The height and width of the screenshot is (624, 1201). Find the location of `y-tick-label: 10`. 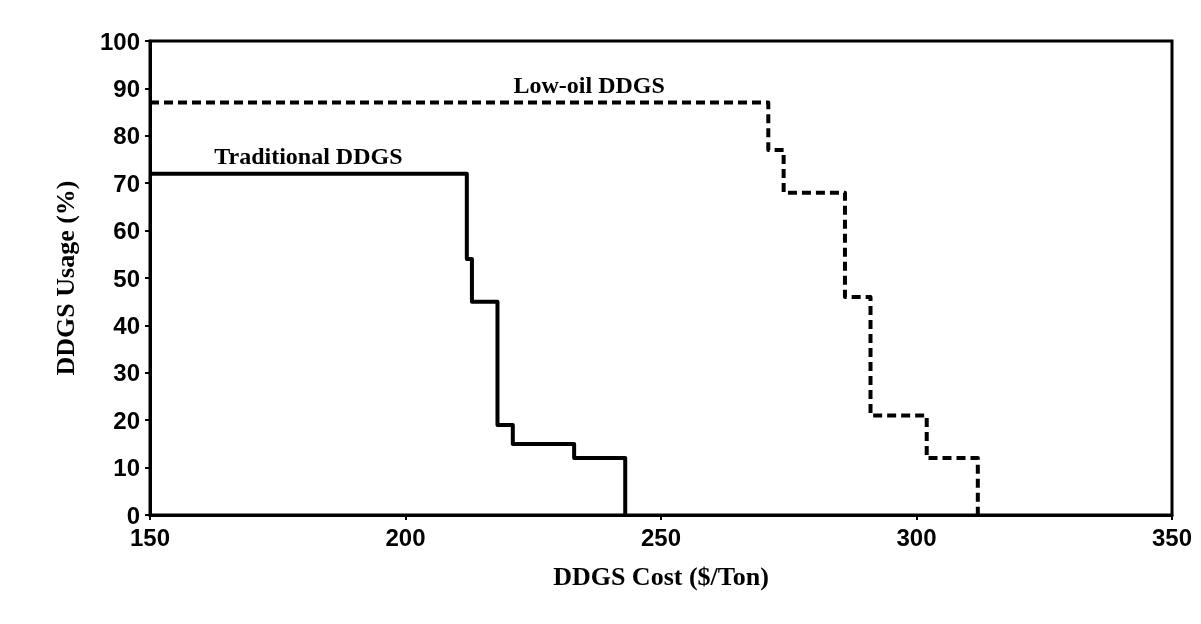

y-tick-label: 10 is located at coordinates (126, 468).